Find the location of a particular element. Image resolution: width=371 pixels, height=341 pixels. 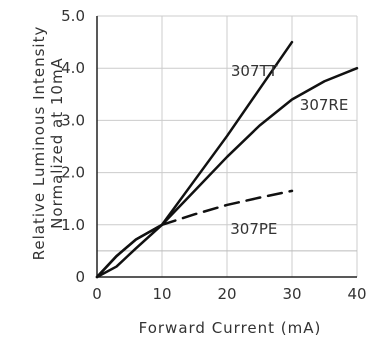

series-label-307RE: 307RE is located at coordinates (324, 105).